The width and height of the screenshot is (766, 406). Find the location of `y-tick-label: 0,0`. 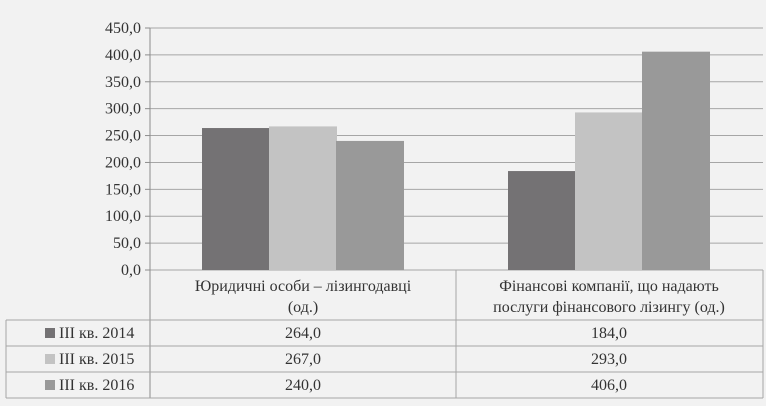

y-tick-label: 0,0 is located at coordinates (131, 270).